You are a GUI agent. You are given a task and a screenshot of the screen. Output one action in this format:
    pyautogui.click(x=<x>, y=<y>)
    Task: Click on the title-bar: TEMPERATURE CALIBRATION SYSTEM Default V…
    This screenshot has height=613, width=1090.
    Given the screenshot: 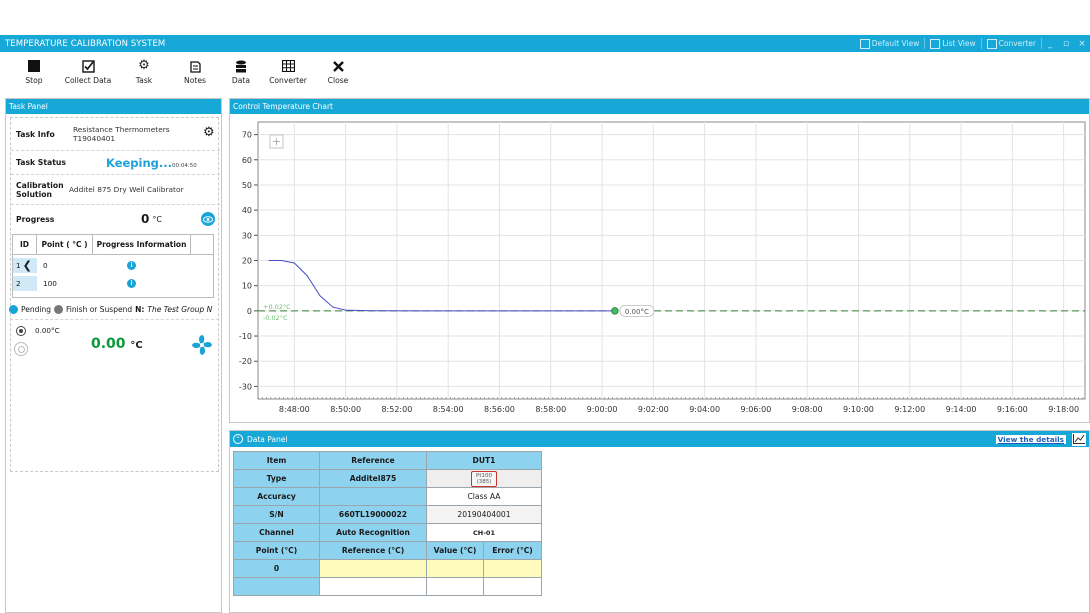 What is the action you would take?
    pyautogui.click(x=545, y=43)
    